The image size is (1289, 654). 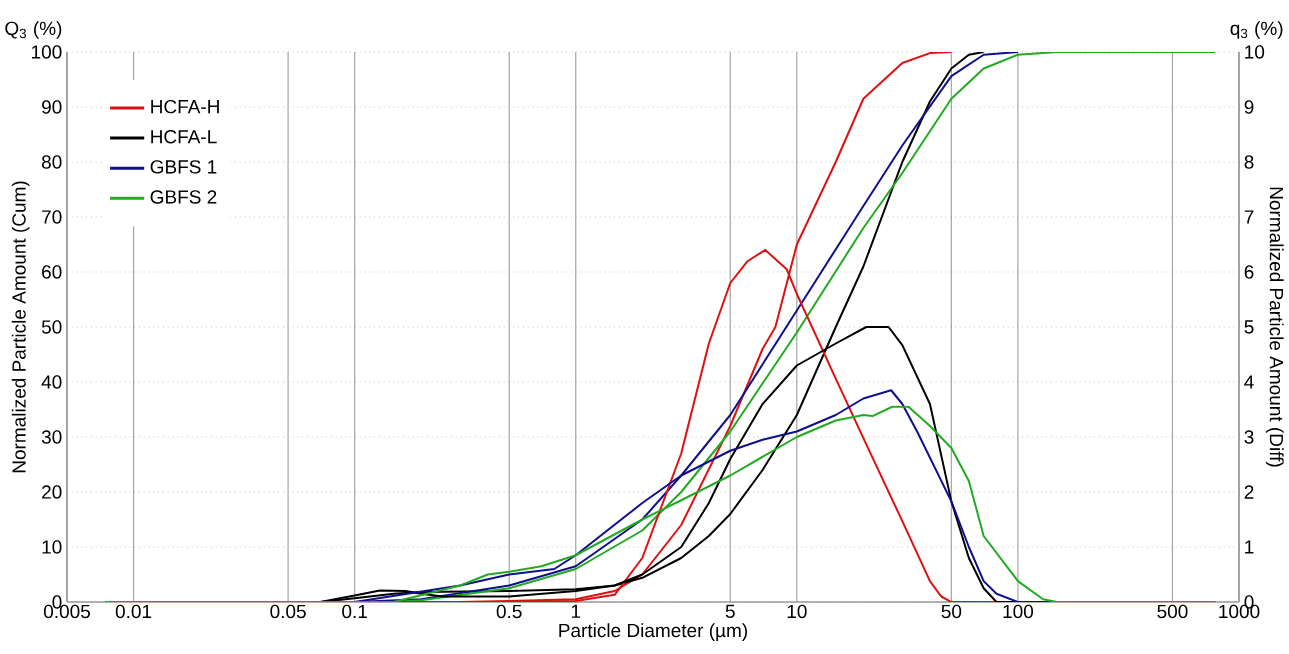 What do you see at coordinates (576, 611) in the screenshot?
I see `x-tick-label: 1` at bounding box center [576, 611].